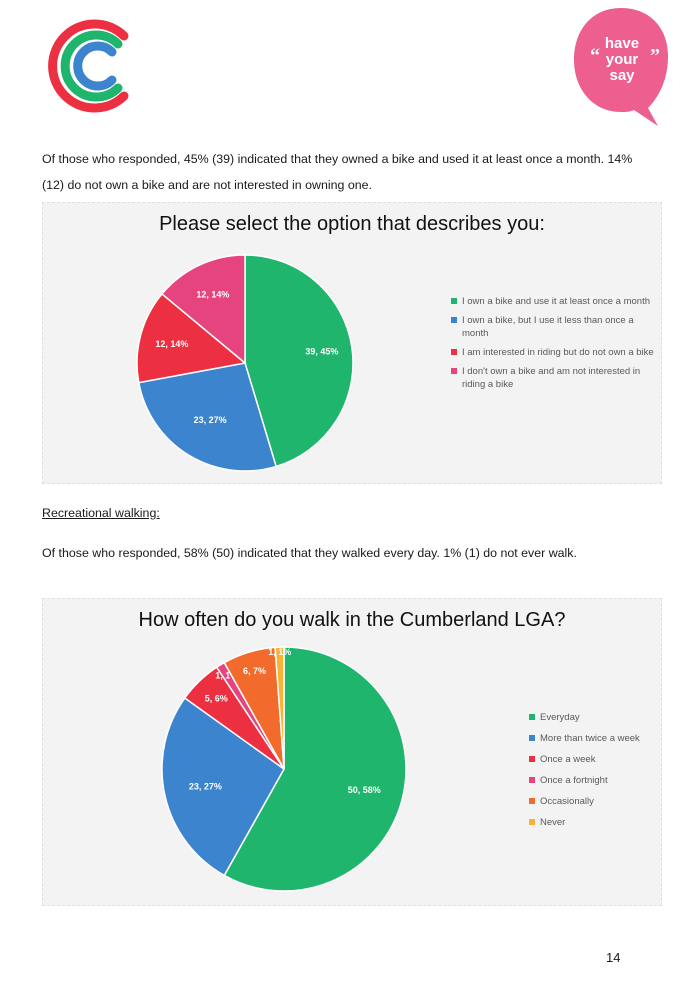  What do you see at coordinates (613, 957) in the screenshot?
I see `page-number: 14` at bounding box center [613, 957].